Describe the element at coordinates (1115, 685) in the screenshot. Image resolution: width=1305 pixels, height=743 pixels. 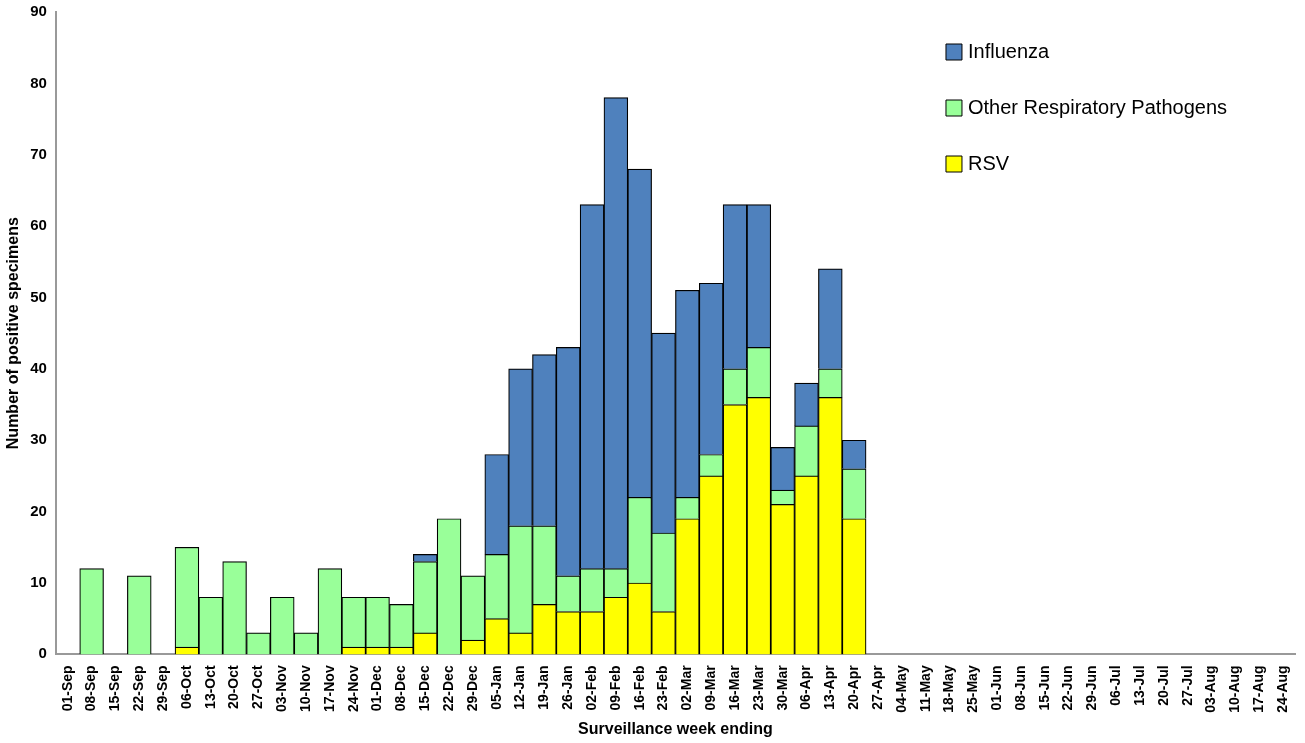
I see `x-tick-label: 06-Jul` at that location.